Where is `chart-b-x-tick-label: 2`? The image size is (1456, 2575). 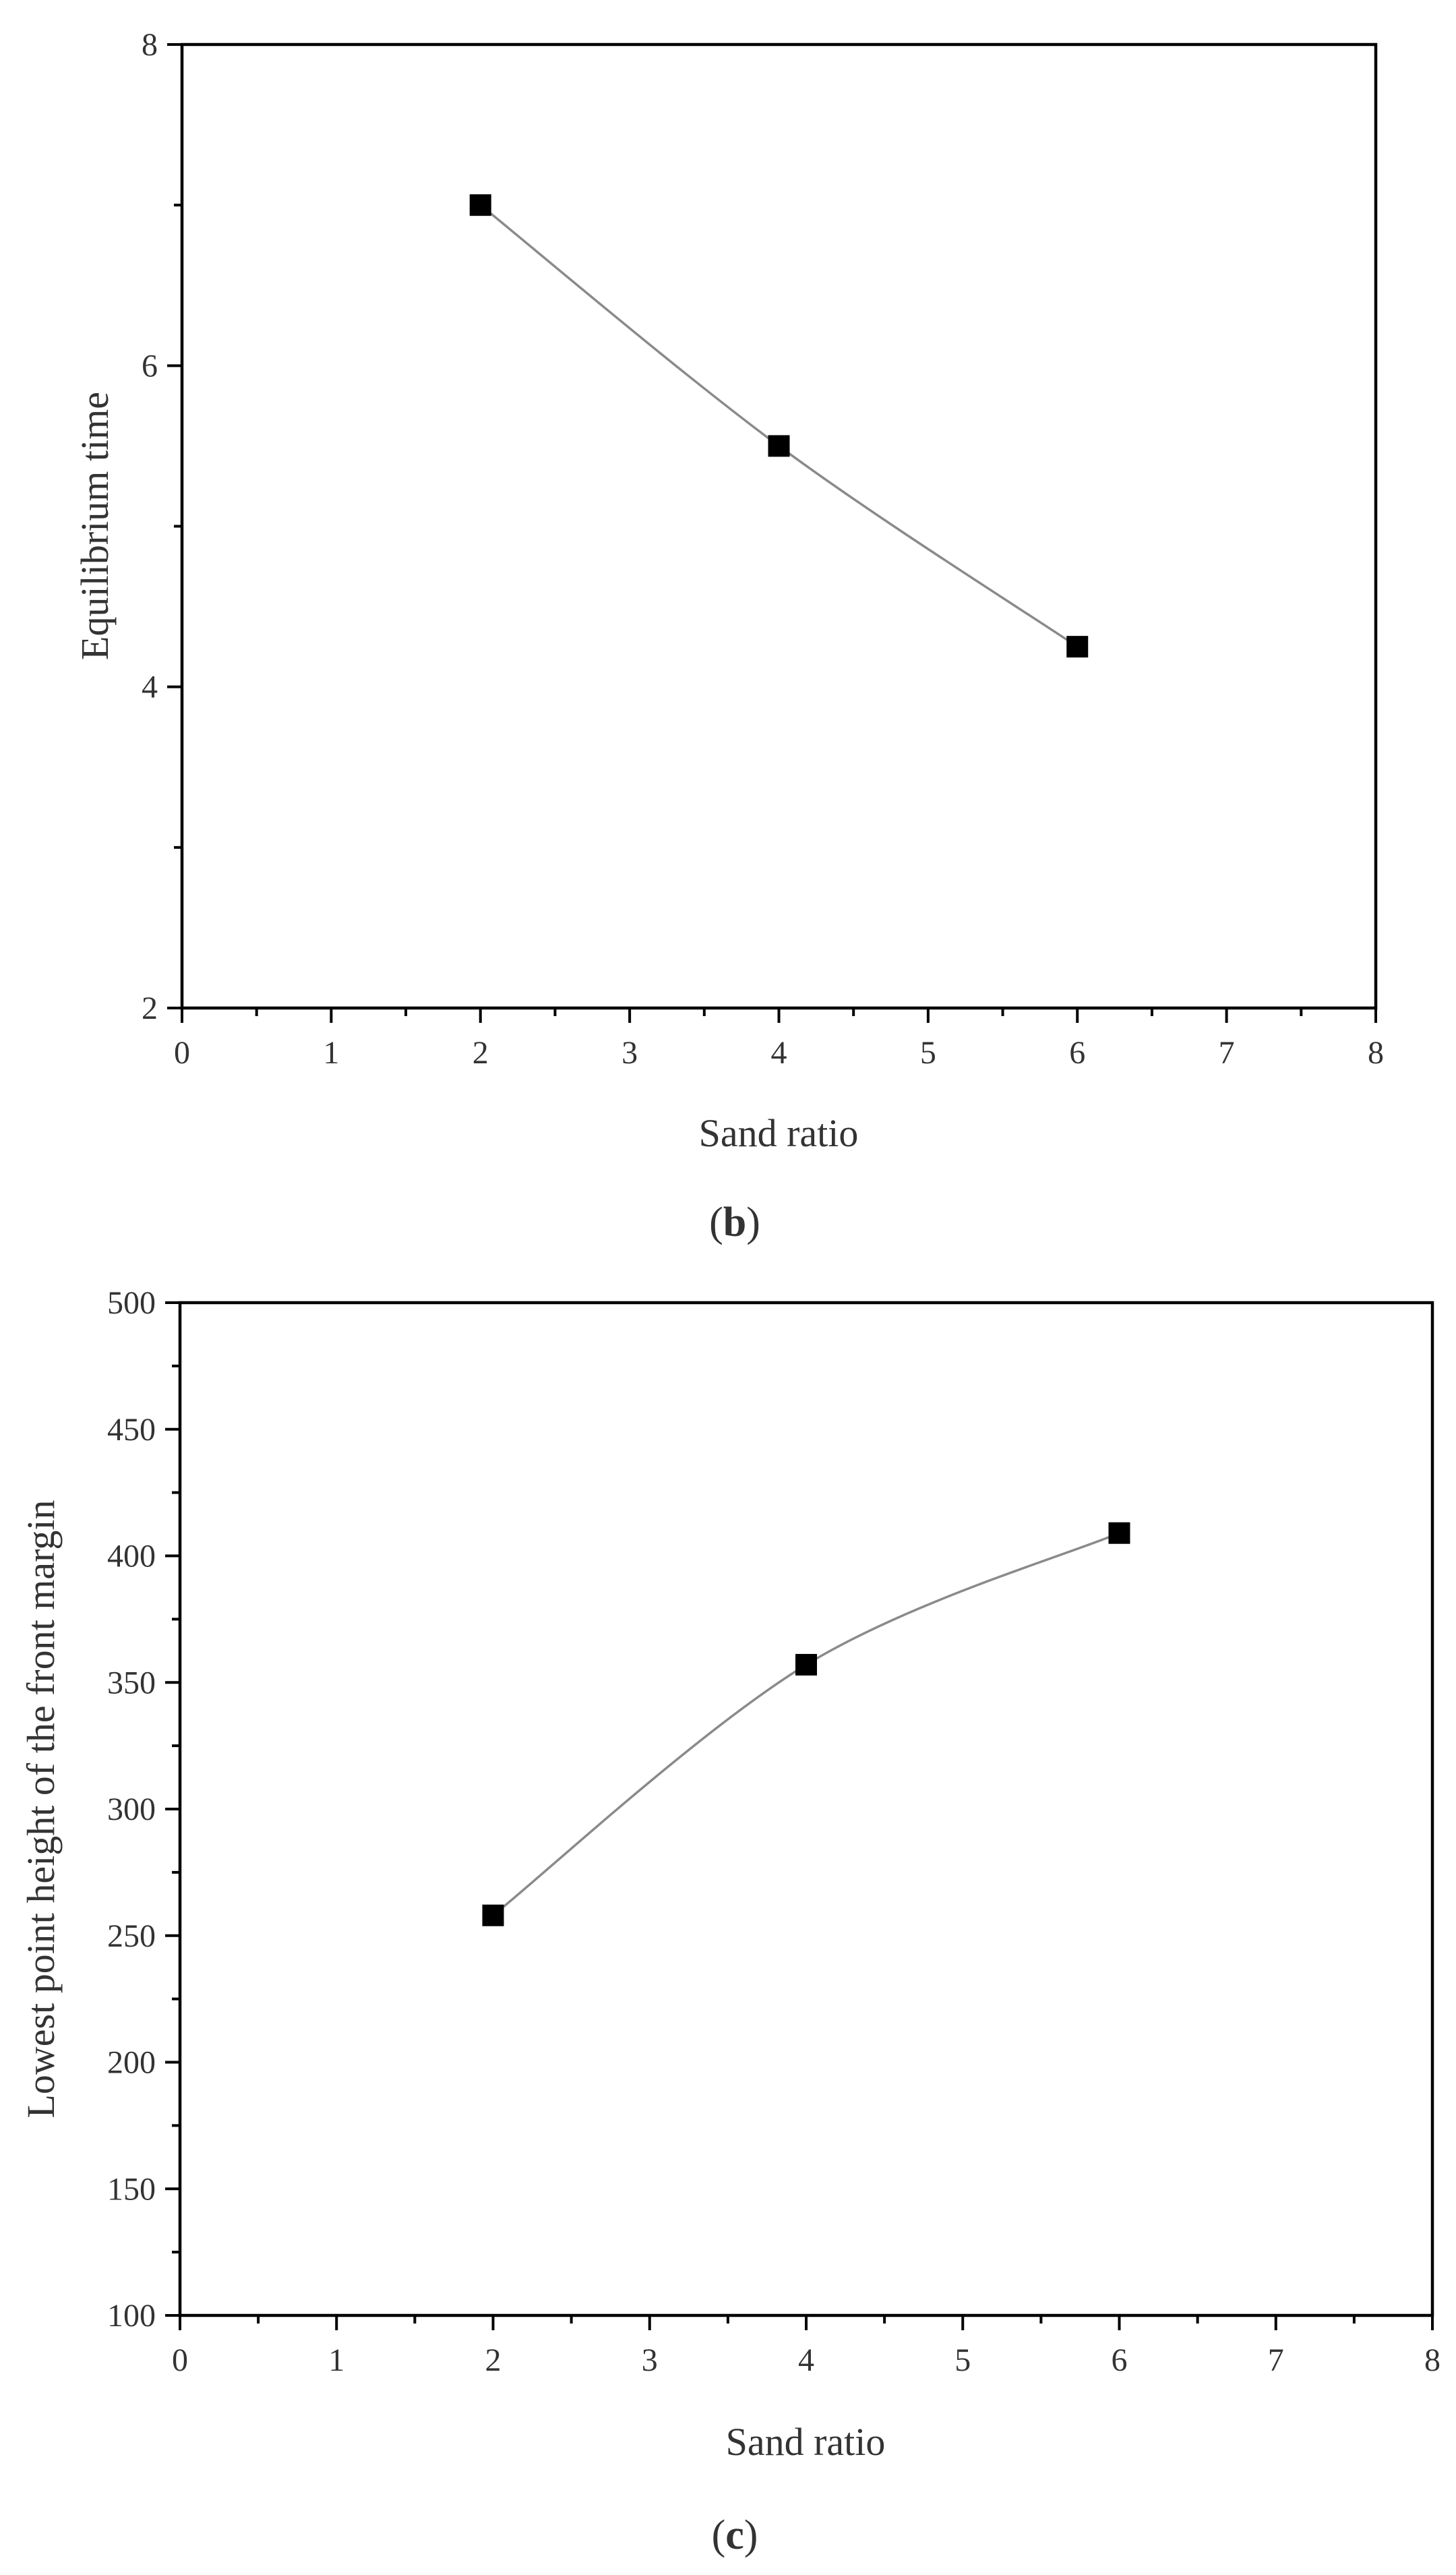
chart-b-x-tick-label: 2 is located at coordinates (481, 1053).